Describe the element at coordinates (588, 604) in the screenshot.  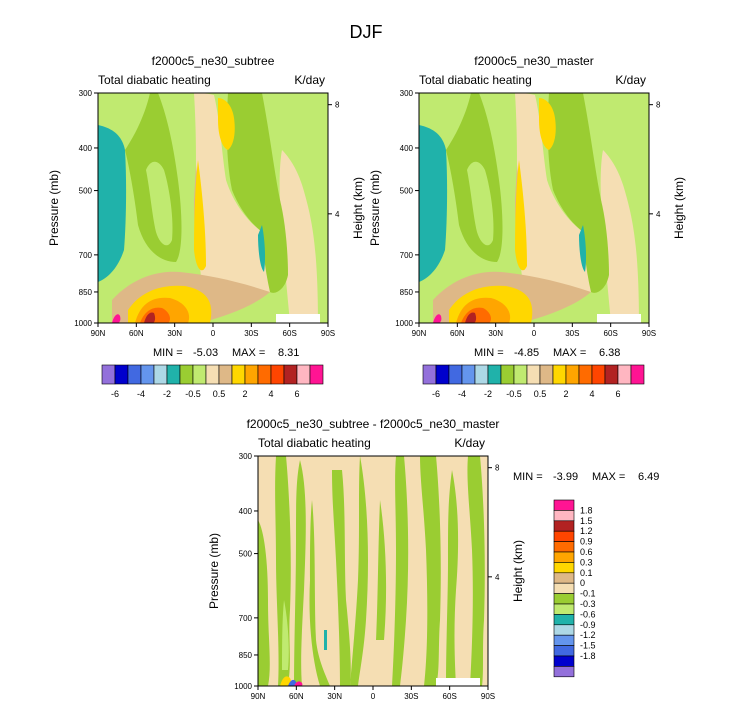
I see `colorbar-label: -0.3` at that location.